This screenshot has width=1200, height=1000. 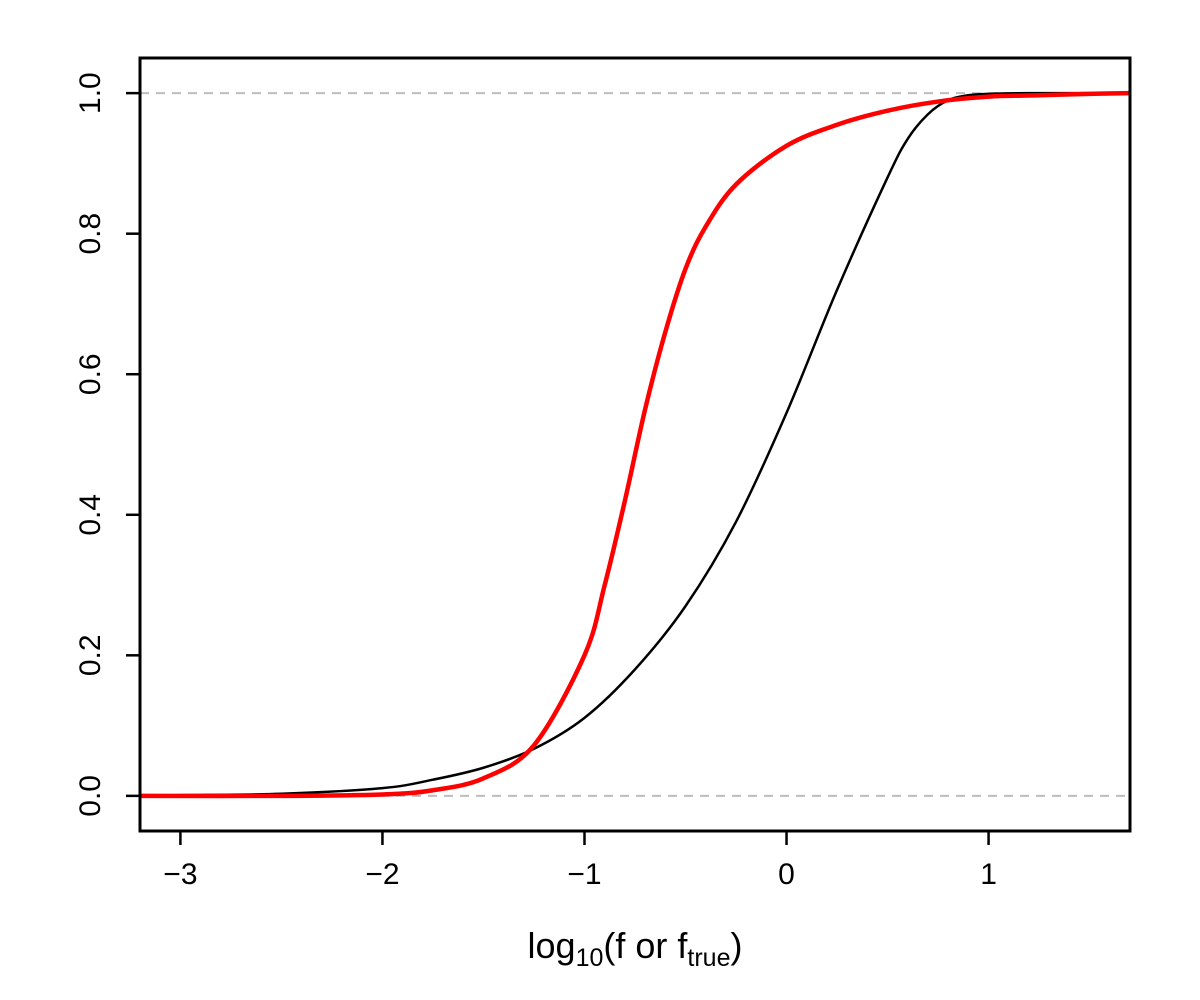 What do you see at coordinates (786, 874) in the screenshot?
I see `x-tick-label: 0` at bounding box center [786, 874].